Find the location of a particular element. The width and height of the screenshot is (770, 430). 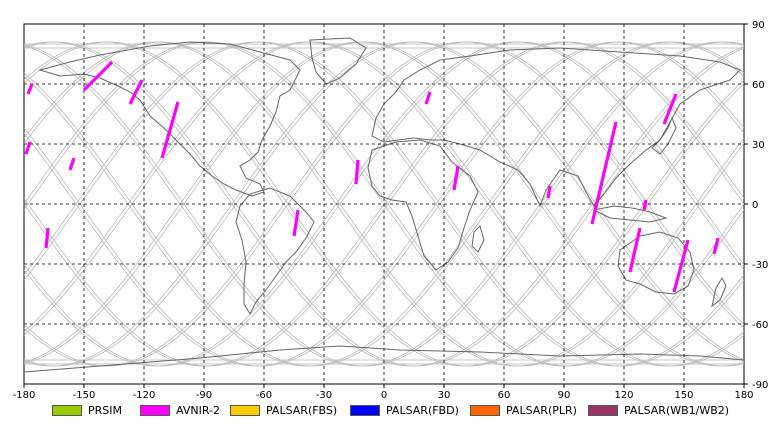

legend-item-palsar-plr: PALSAR(PLR) is located at coordinates (529, 410).